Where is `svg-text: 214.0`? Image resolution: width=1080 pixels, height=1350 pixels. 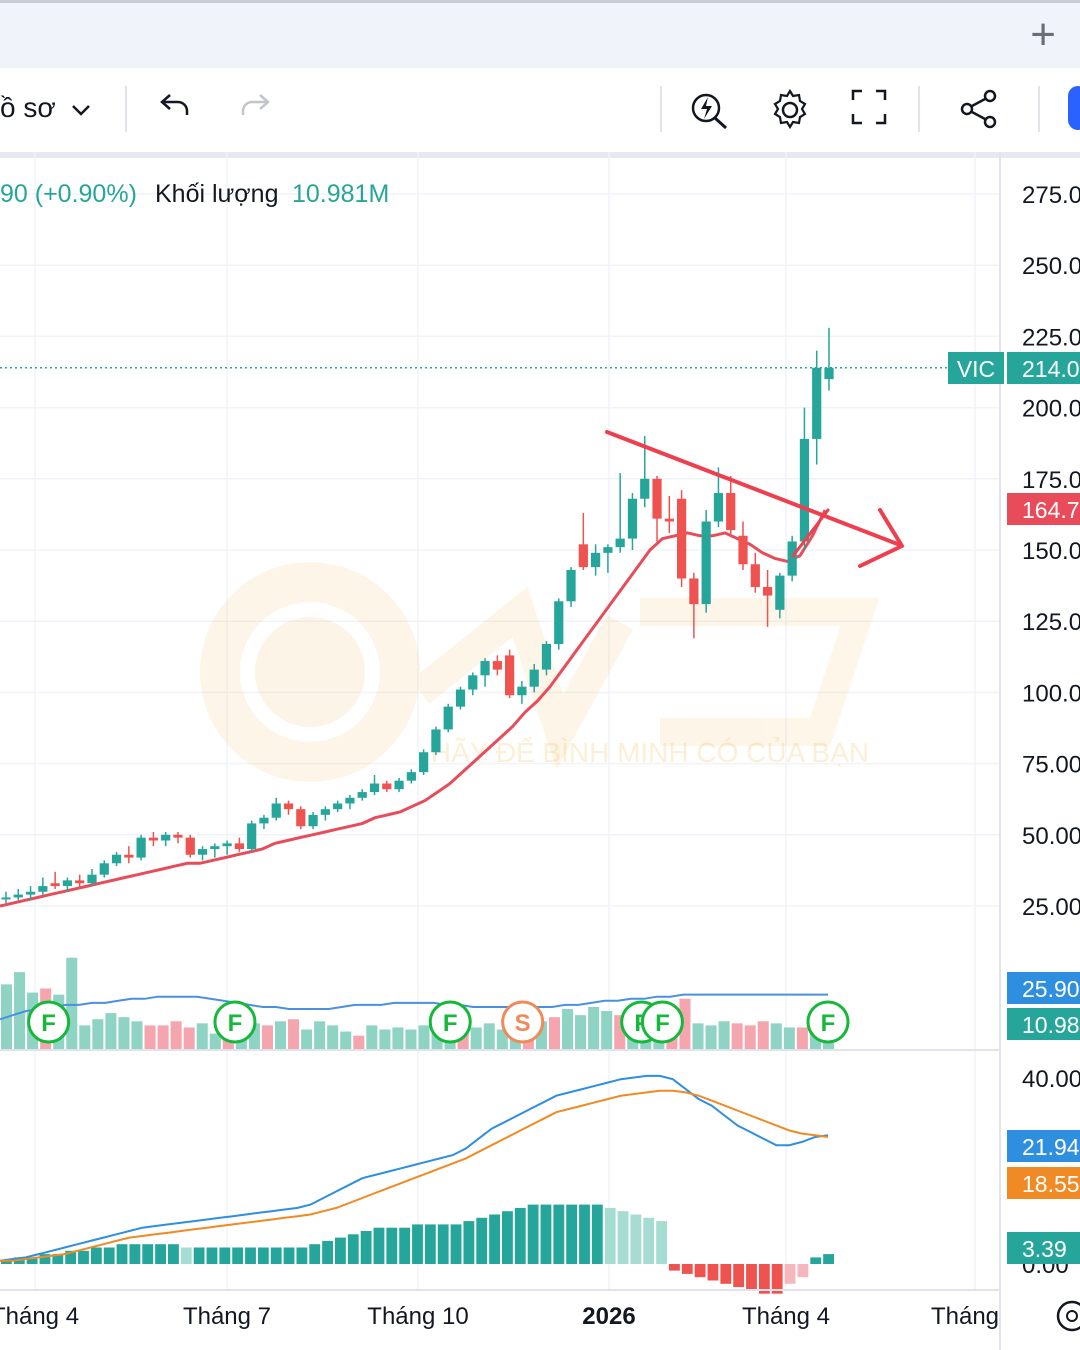 svg-text: 214.0 is located at coordinates (1051, 369).